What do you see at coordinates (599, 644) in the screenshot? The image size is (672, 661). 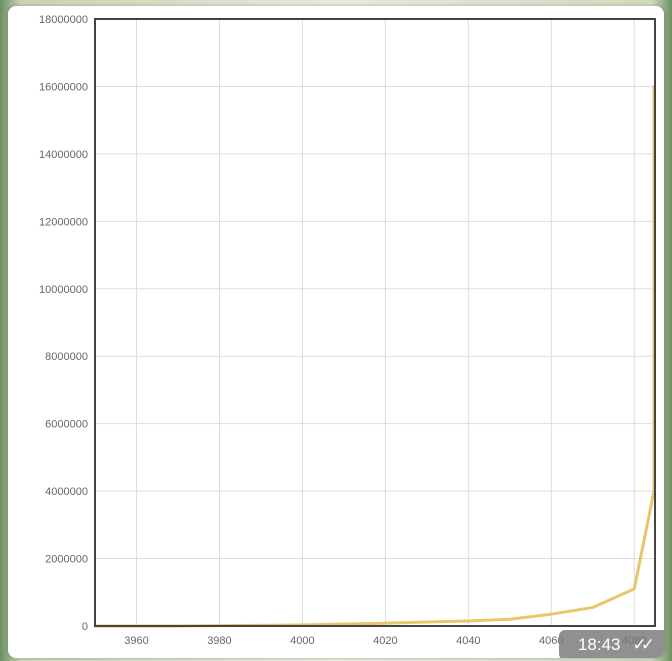 I see `timestamp: 18:43` at bounding box center [599, 644].